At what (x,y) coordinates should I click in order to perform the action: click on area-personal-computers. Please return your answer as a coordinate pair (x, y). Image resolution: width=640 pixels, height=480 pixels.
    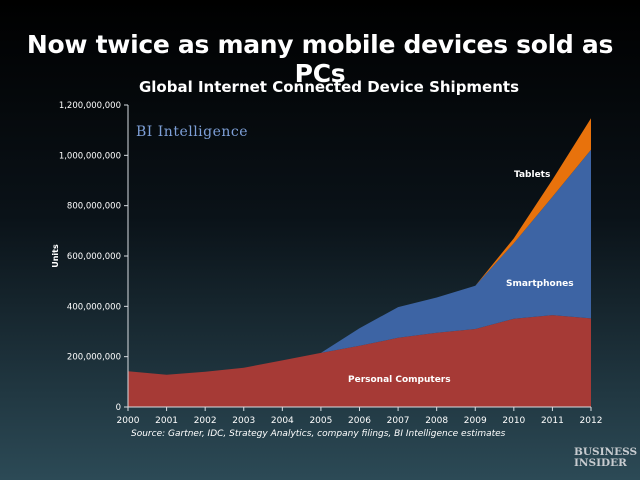
    Looking at the image, I should click on (359, 361).